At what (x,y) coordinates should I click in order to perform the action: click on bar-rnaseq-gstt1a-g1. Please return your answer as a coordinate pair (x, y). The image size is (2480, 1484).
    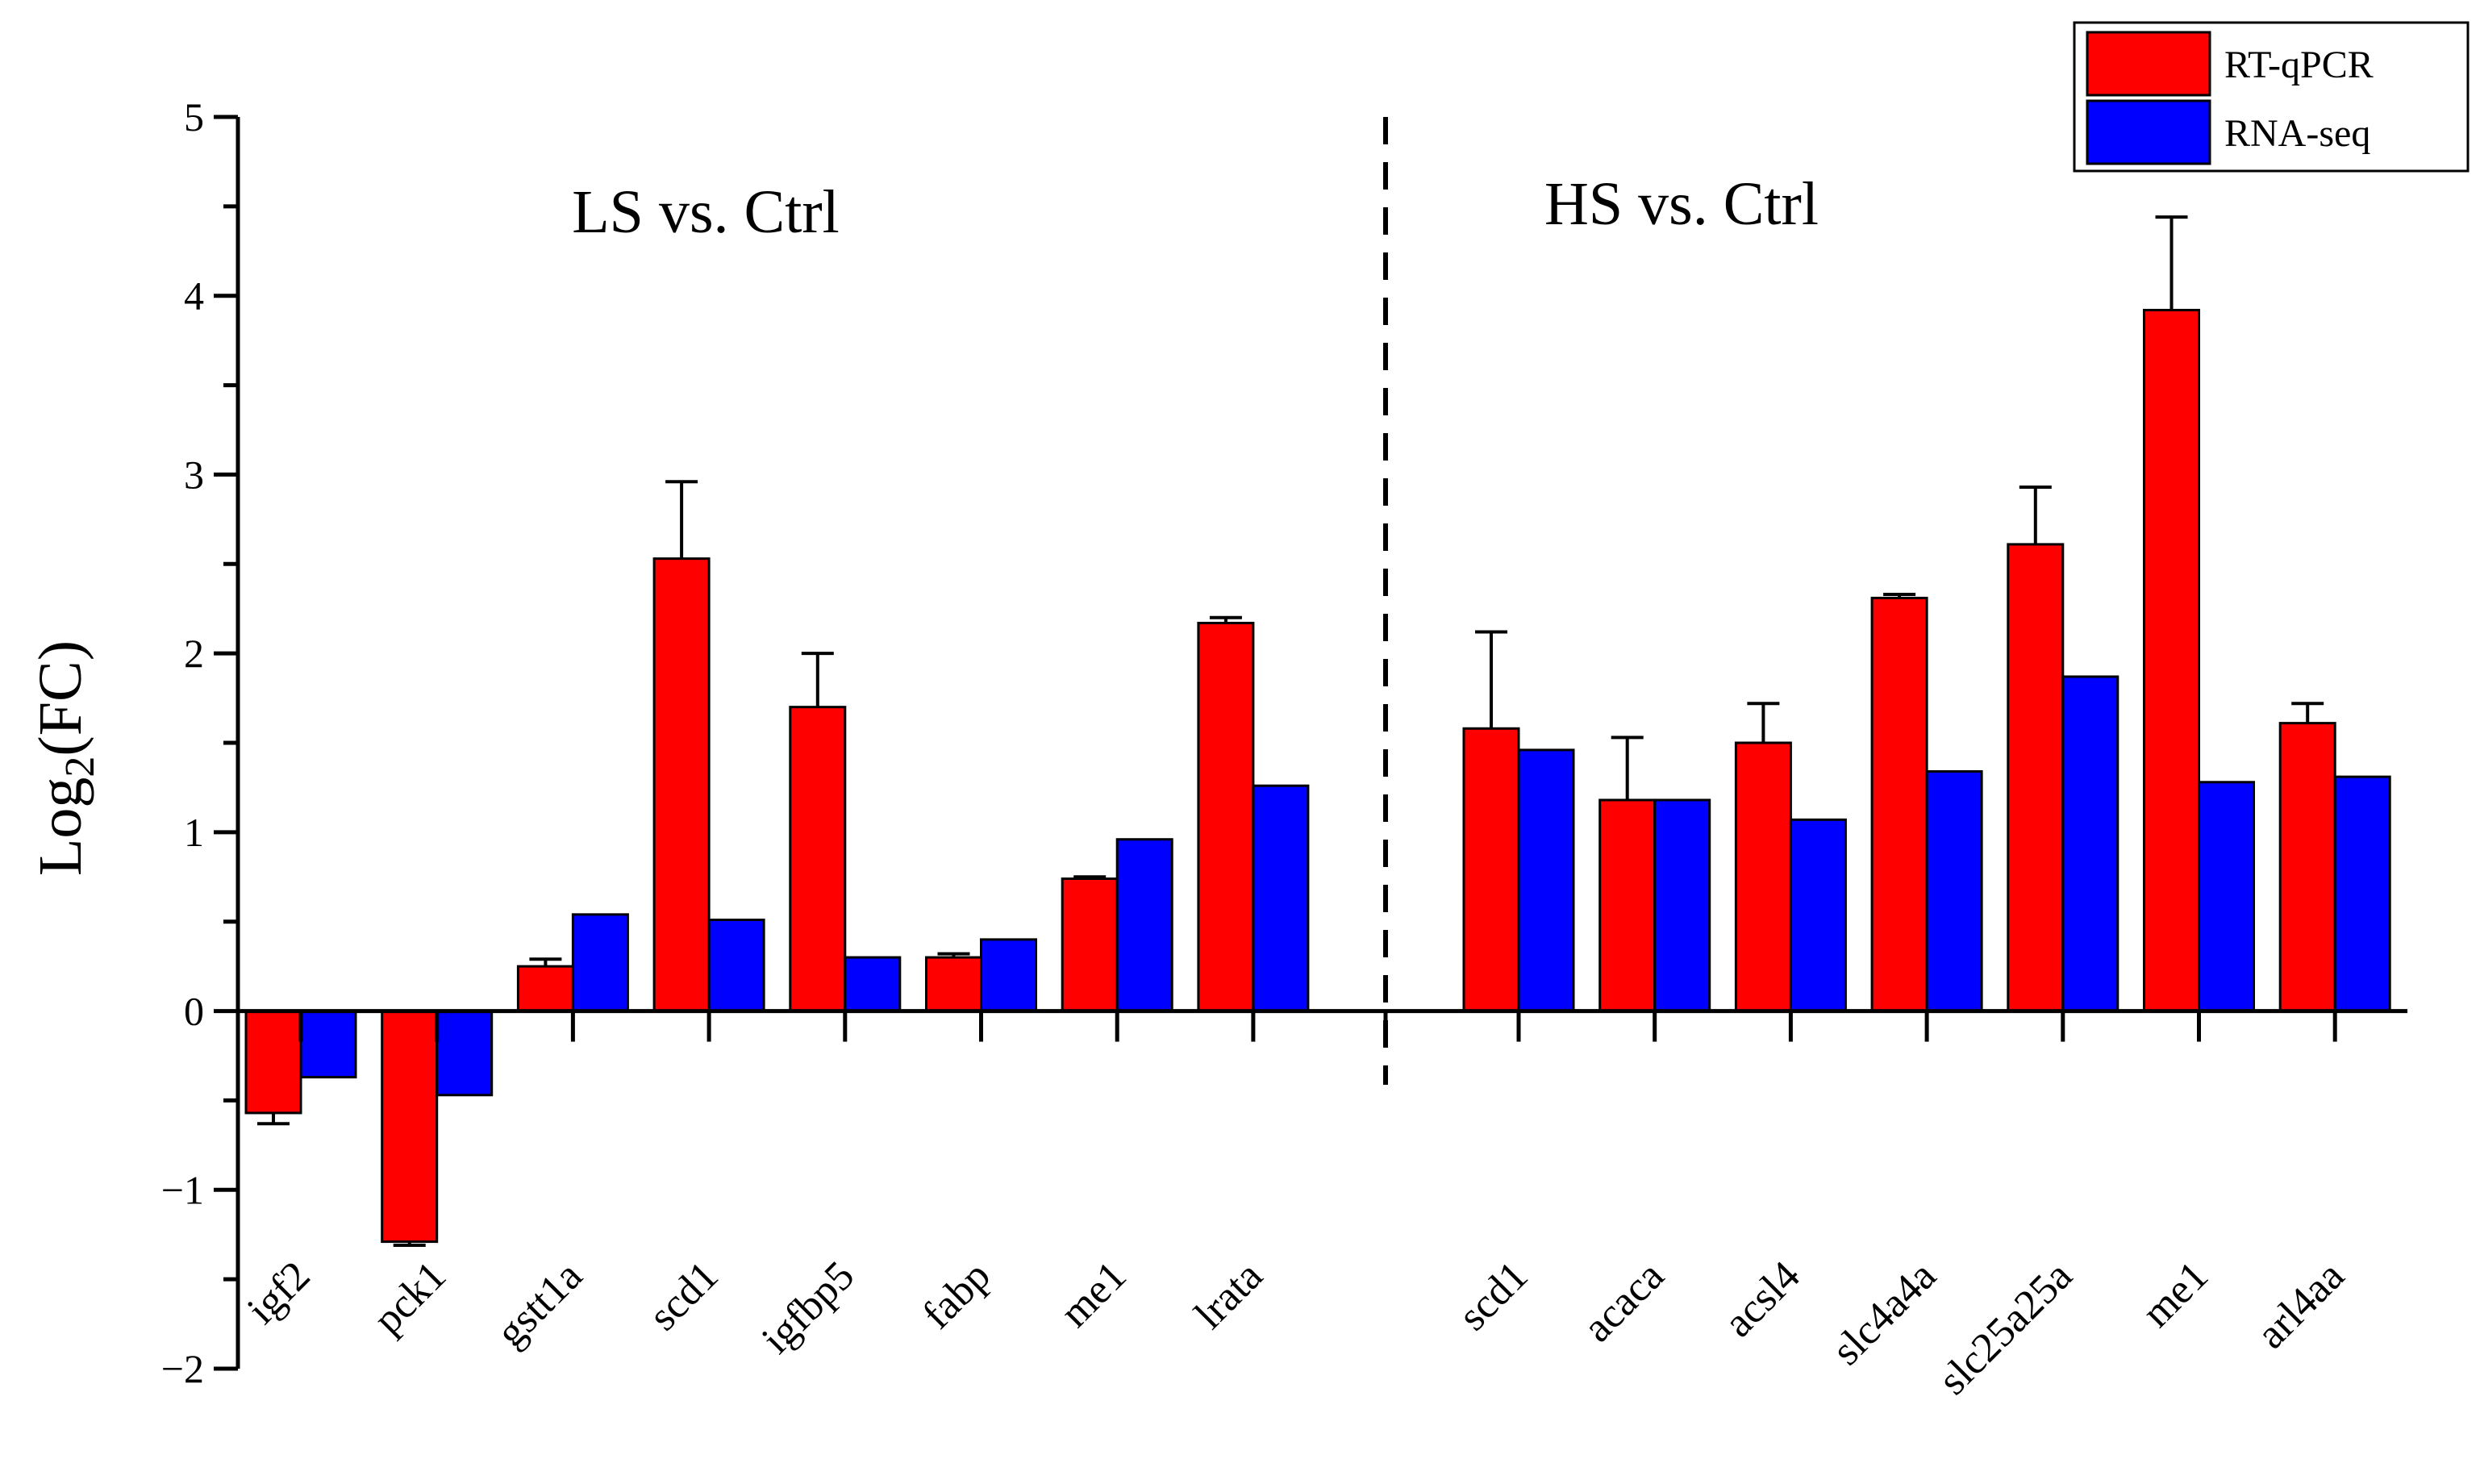
    Looking at the image, I should click on (600, 963).